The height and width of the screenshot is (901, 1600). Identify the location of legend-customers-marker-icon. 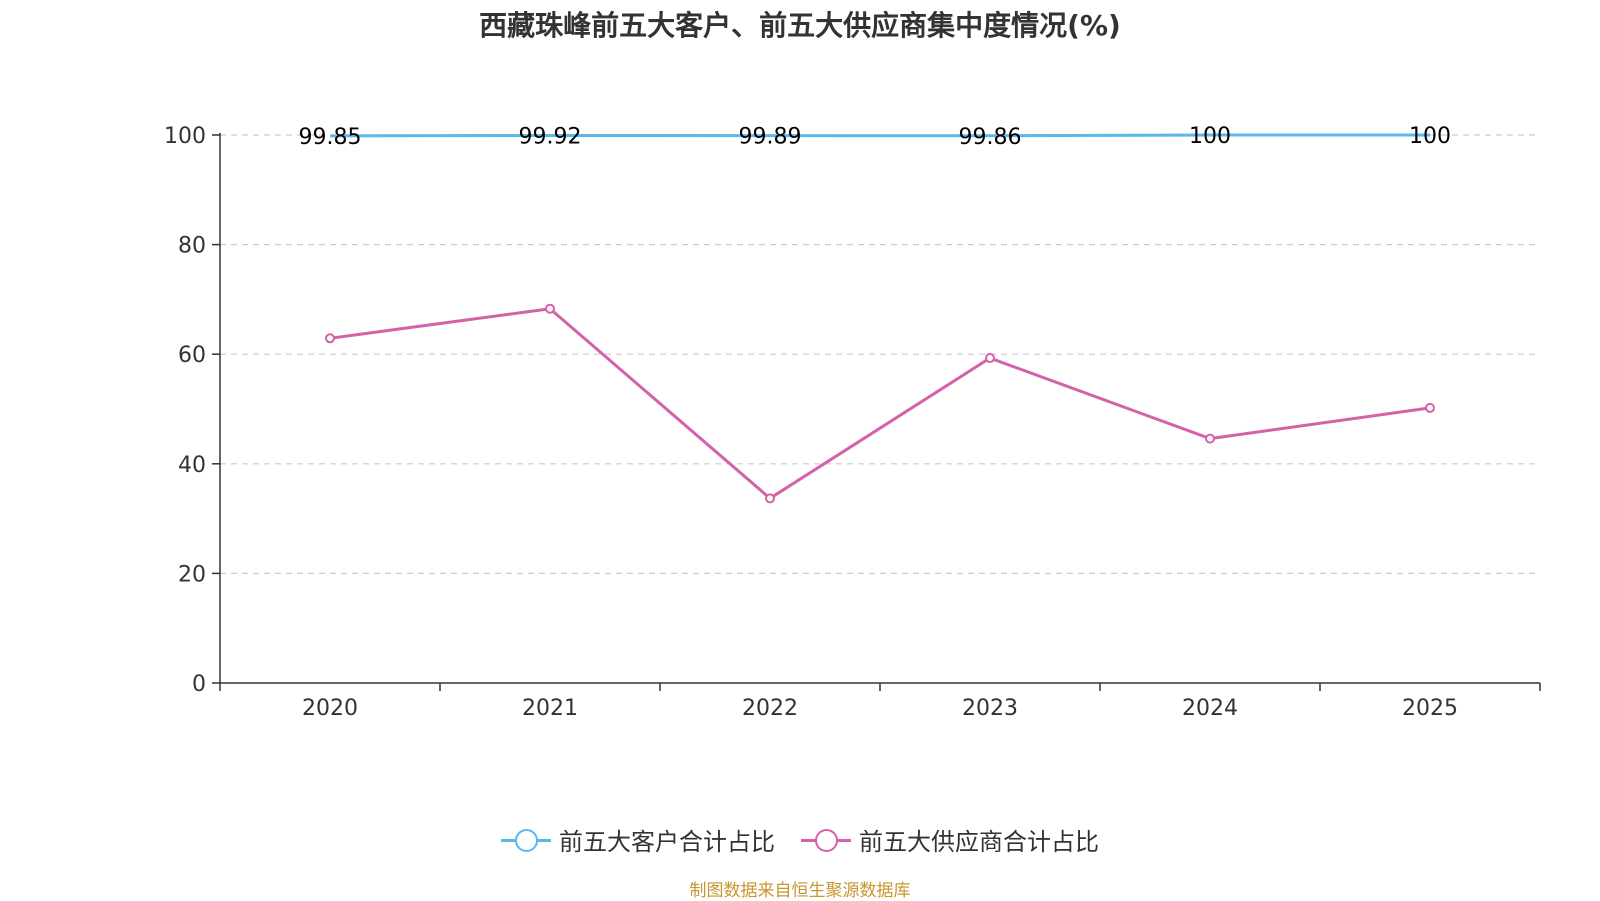
(526, 840).